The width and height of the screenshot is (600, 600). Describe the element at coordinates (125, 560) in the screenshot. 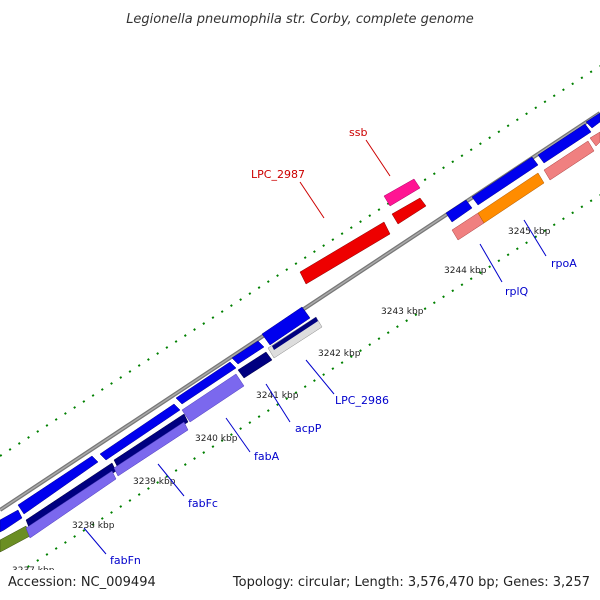

I see `label-fabFn: fabFn` at that location.